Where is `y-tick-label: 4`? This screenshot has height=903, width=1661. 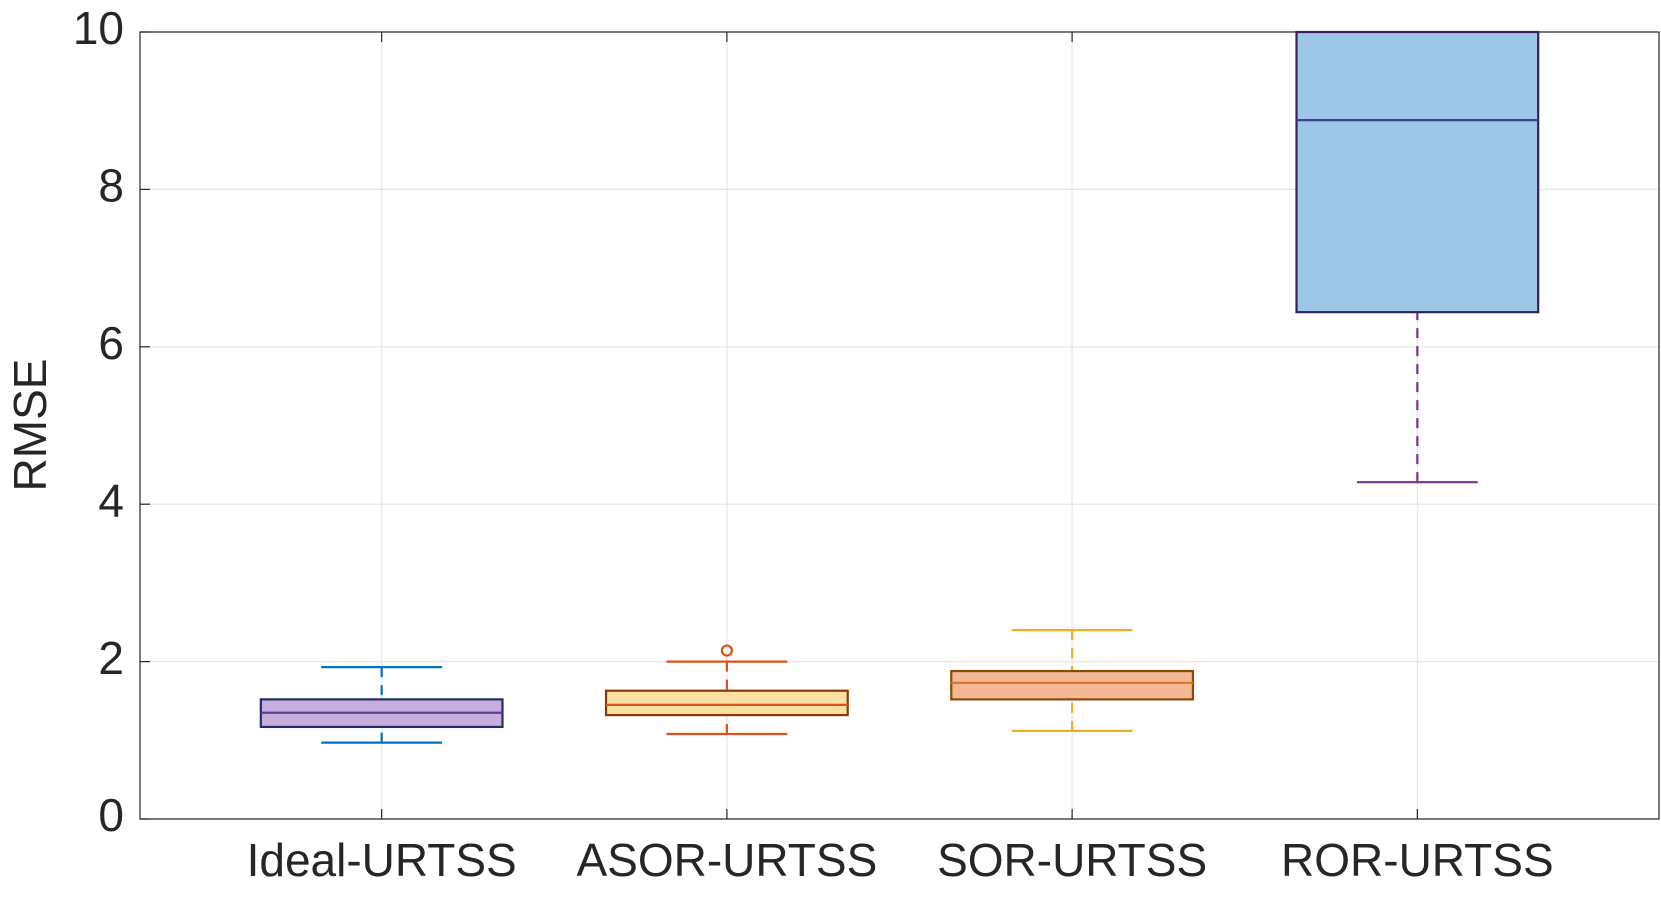
y-tick-label: 4 is located at coordinates (111, 500).